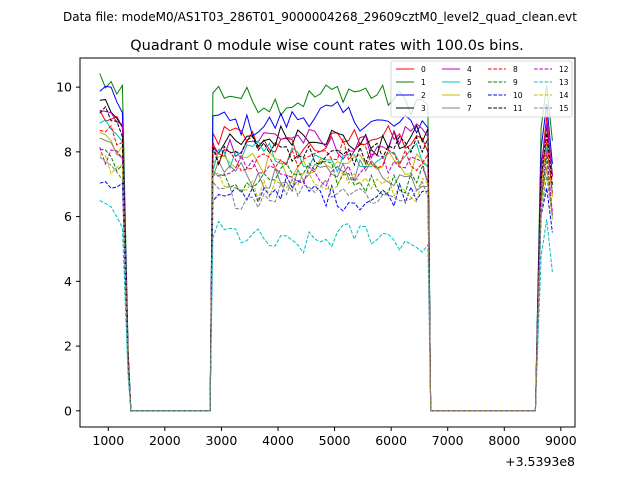  What do you see at coordinates (64, 87) in the screenshot?
I see `y-tick-label: 10` at bounding box center [64, 87].